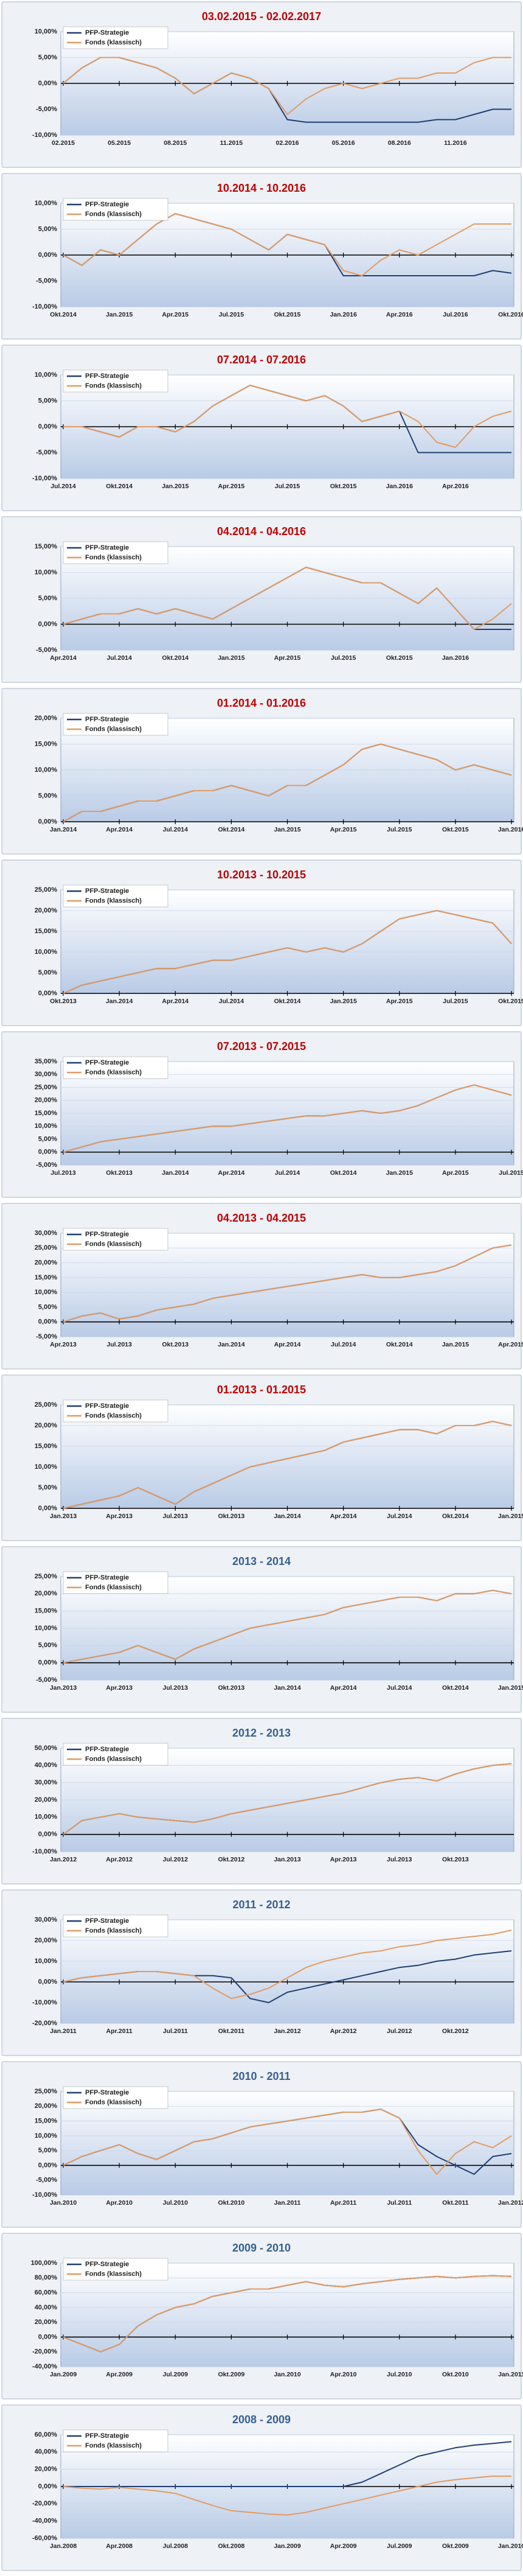 Image resolution: width=523 pixels, height=2576 pixels. Describe the element at coordinates (176, 143) in the screenshot. I see `x-tick-label: 08.2015` at that location.